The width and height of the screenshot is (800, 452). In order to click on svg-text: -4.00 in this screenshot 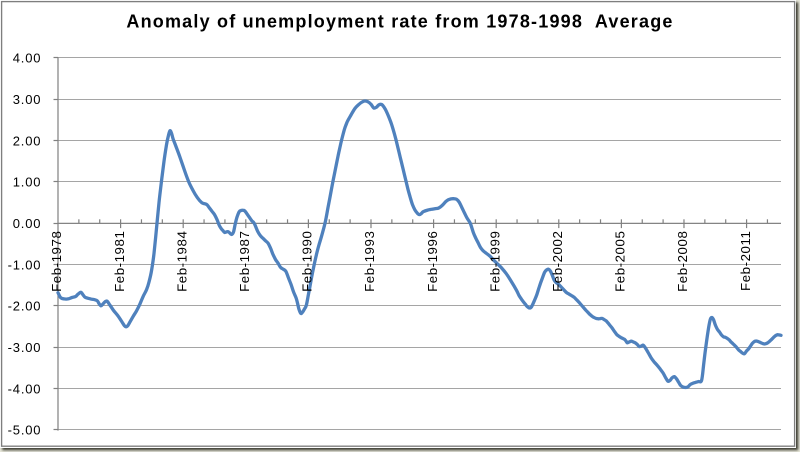, I will do `click(25, 388)`.